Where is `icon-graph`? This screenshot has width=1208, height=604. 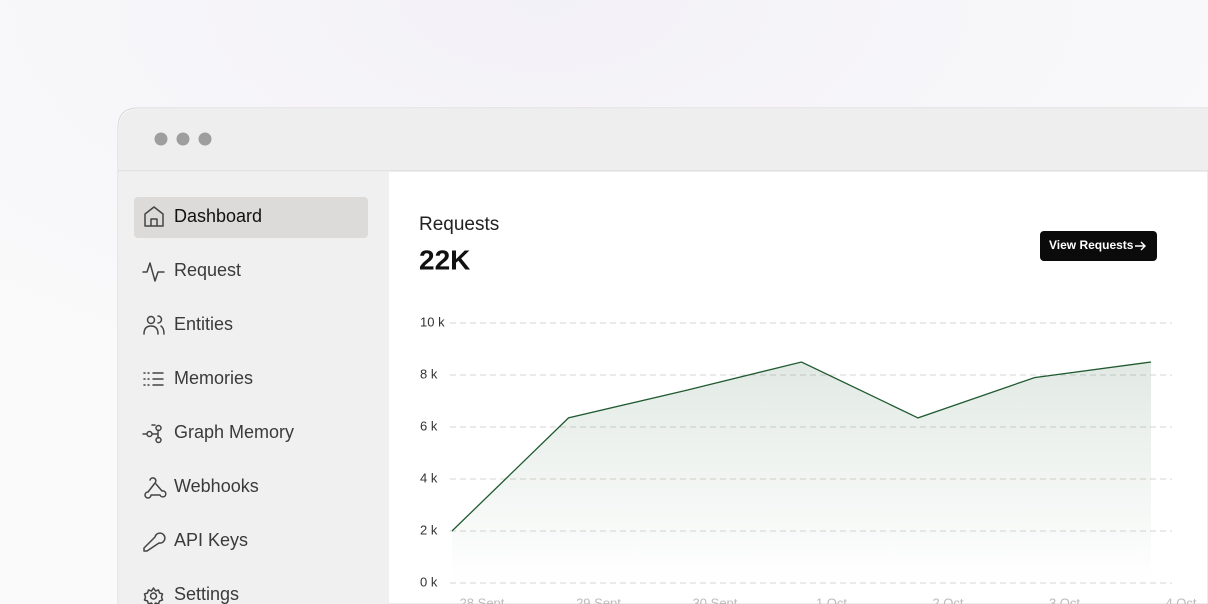 icon-graph is located at coordinates (152, 434).